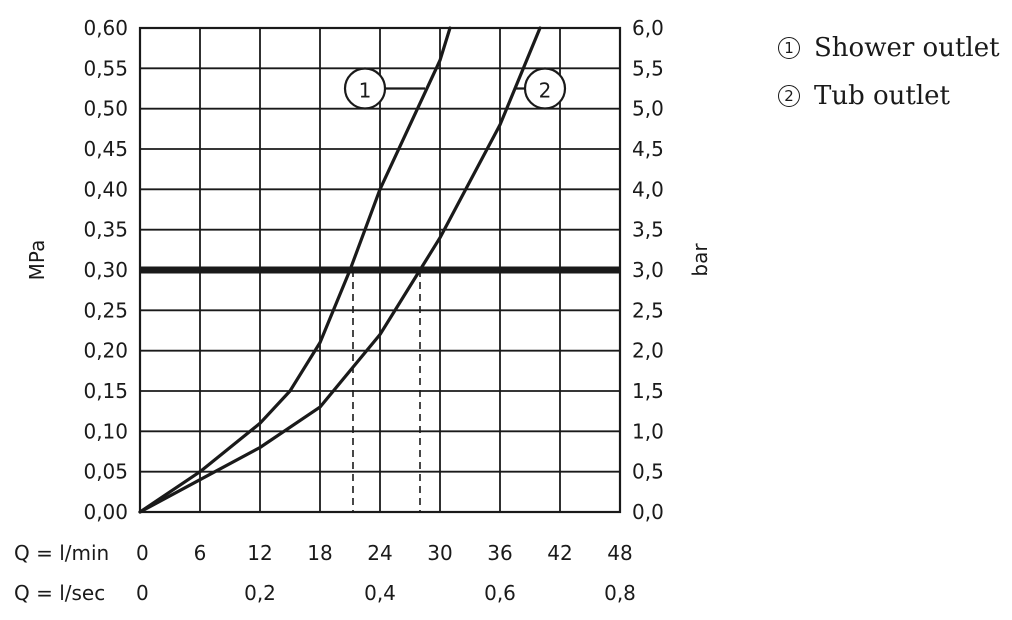 The image size is (1012, 620). What do you see at coordinates (648, 68) in the screenshot?
I see `y-right-tick-label: 5,5` at bounding box center [648, 68].